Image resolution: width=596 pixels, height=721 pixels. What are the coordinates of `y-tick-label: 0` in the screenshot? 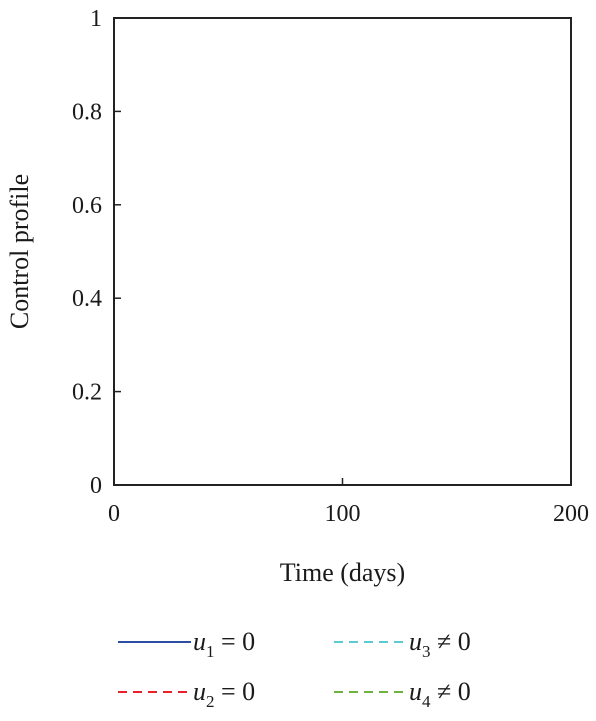 It's located at (96, 486).